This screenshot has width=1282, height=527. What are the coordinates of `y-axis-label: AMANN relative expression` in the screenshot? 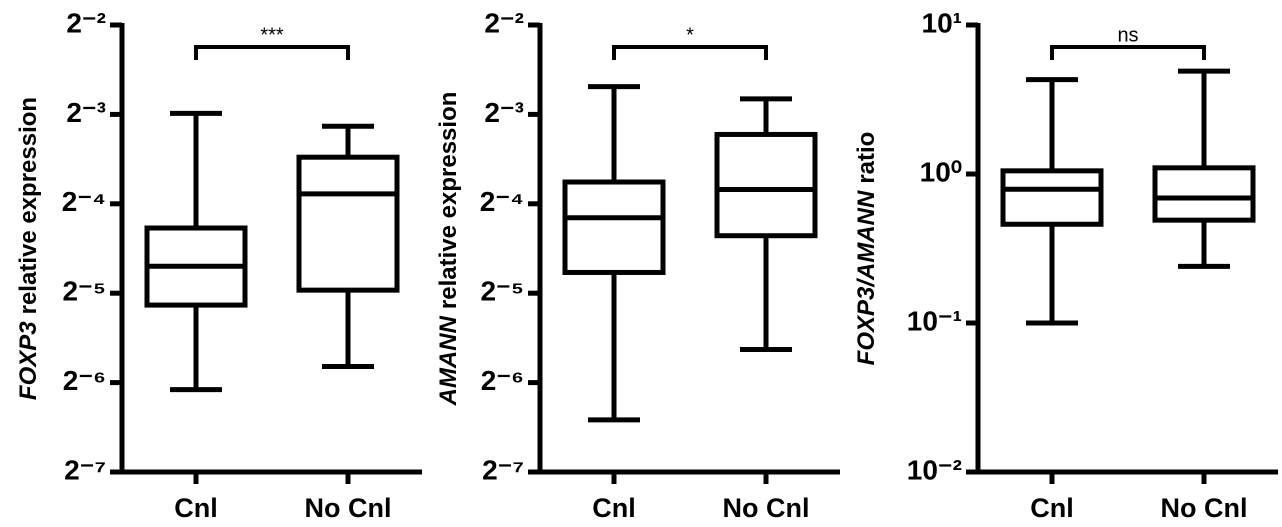 It's located at (448, 249).